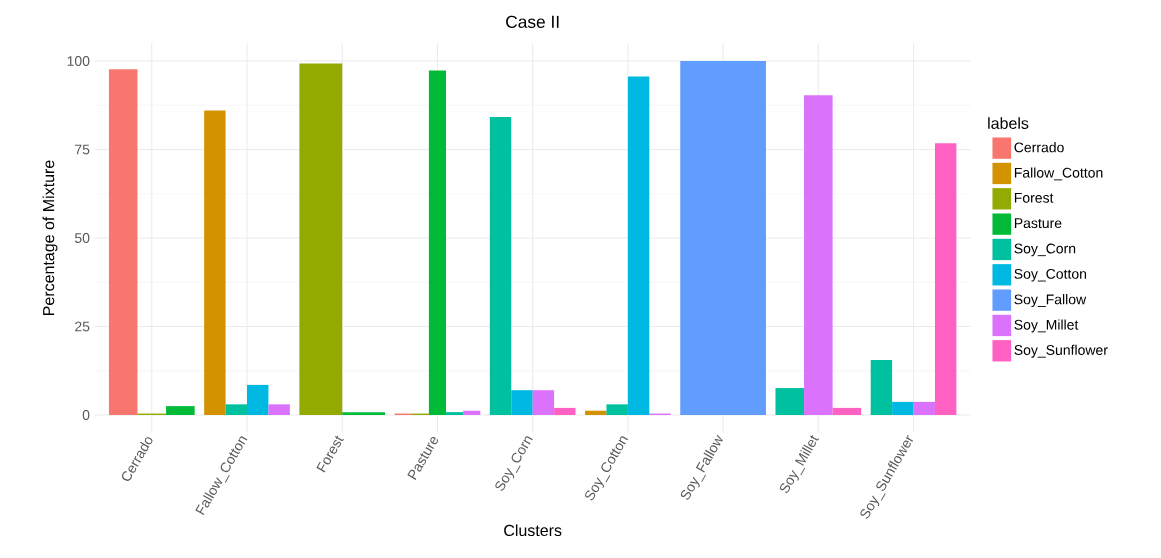 This screenshot has height=558, width=1161. What do you see at coordinates (82, 149) in the screenshot?
I see `y-tick-label: 75` at bounding box center [82, 149].